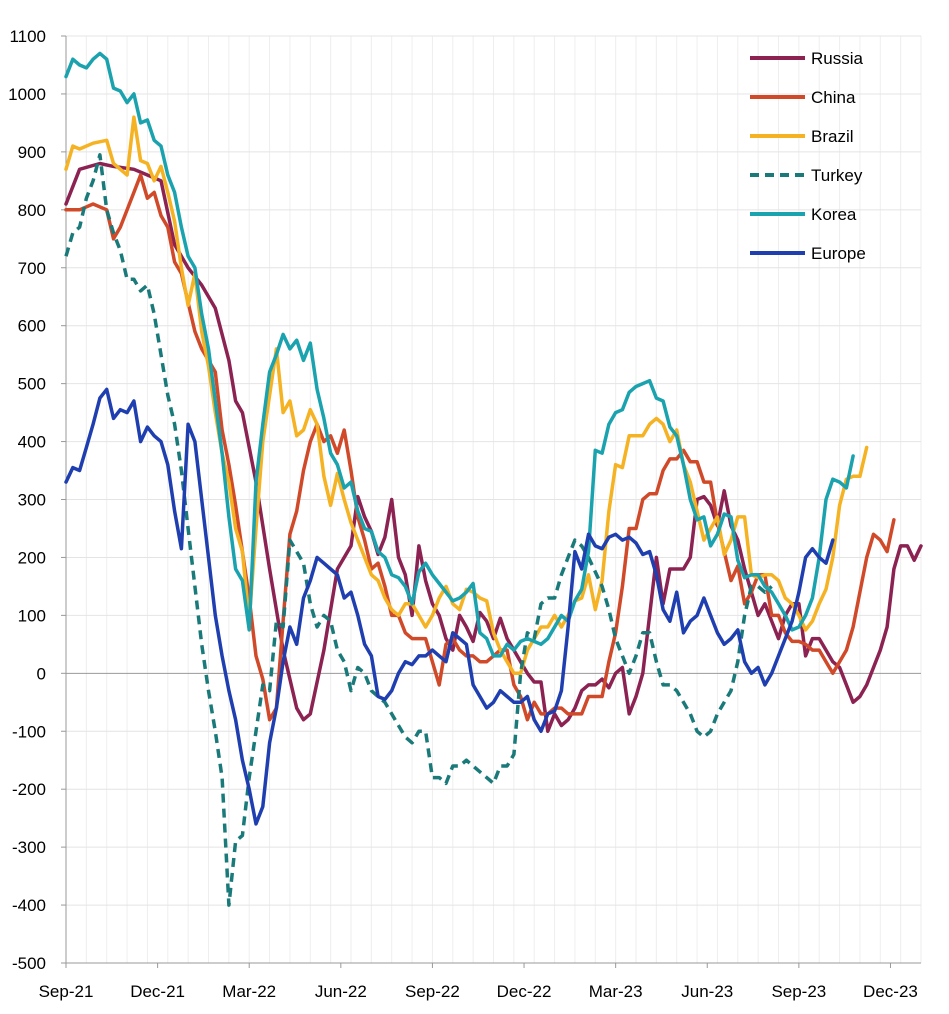 This screenshot has height=1014, width=949. I want to click on x-tick-label: Jun-22, so click(341, 991).